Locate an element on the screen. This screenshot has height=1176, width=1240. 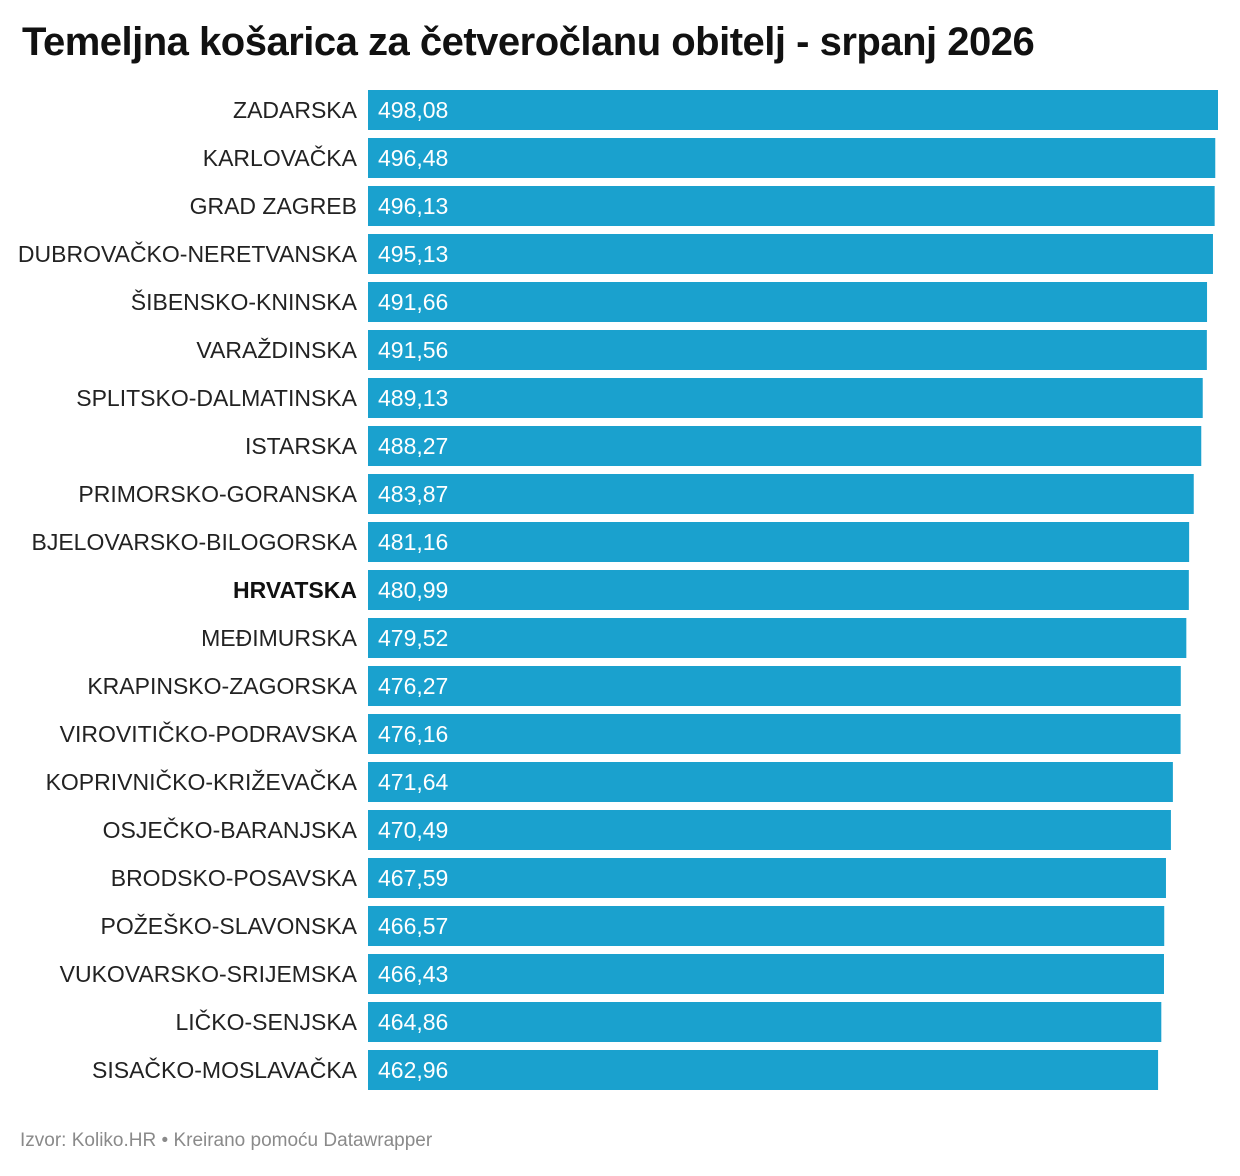
value-label: 496,48 is located at coordinates (413, 158).